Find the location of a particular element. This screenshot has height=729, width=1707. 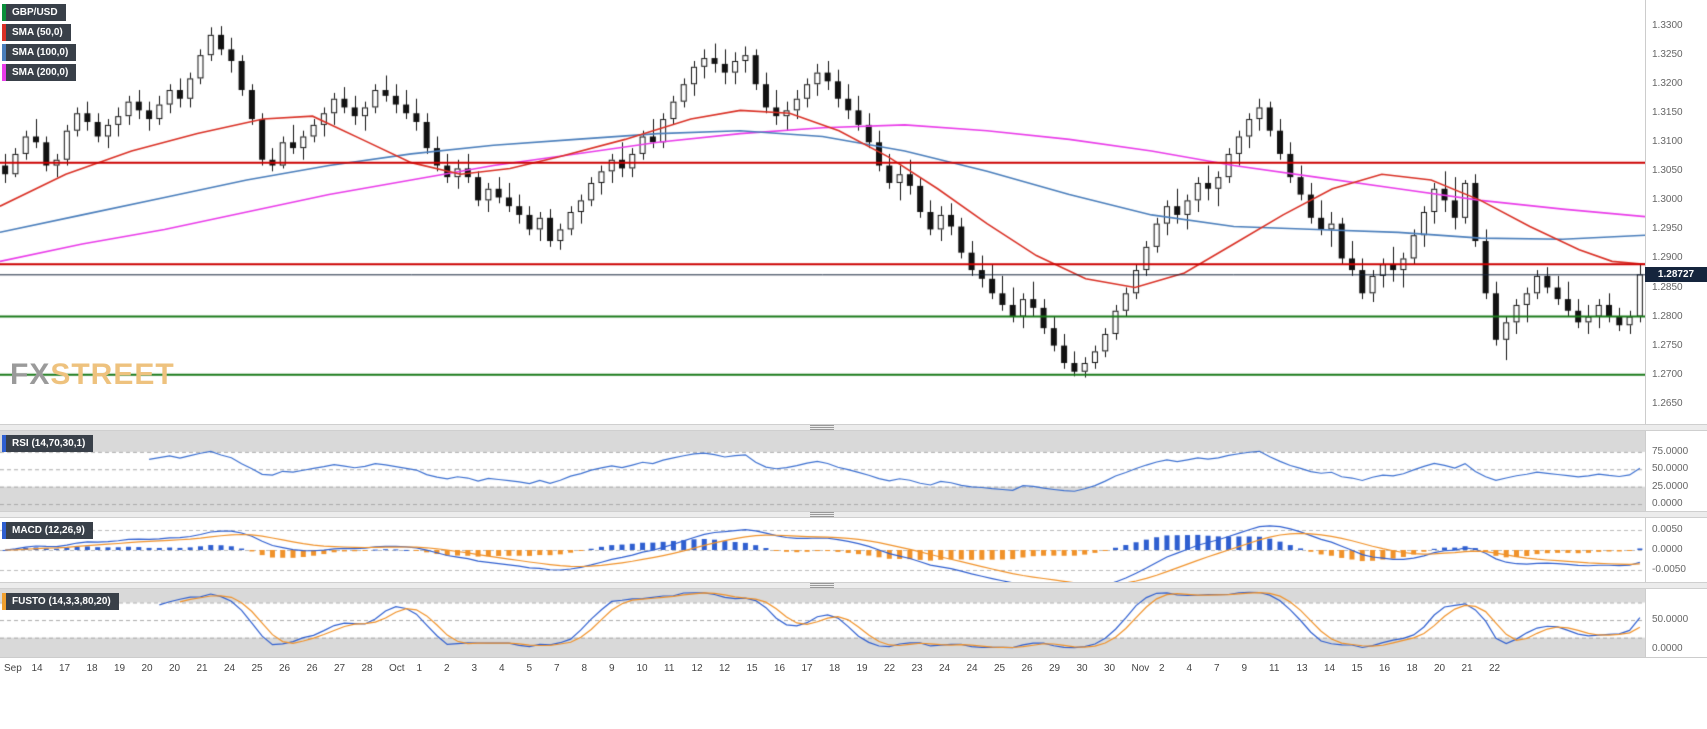

axis-tick-label: 1.3150 is located at coordinates (1667, 113).